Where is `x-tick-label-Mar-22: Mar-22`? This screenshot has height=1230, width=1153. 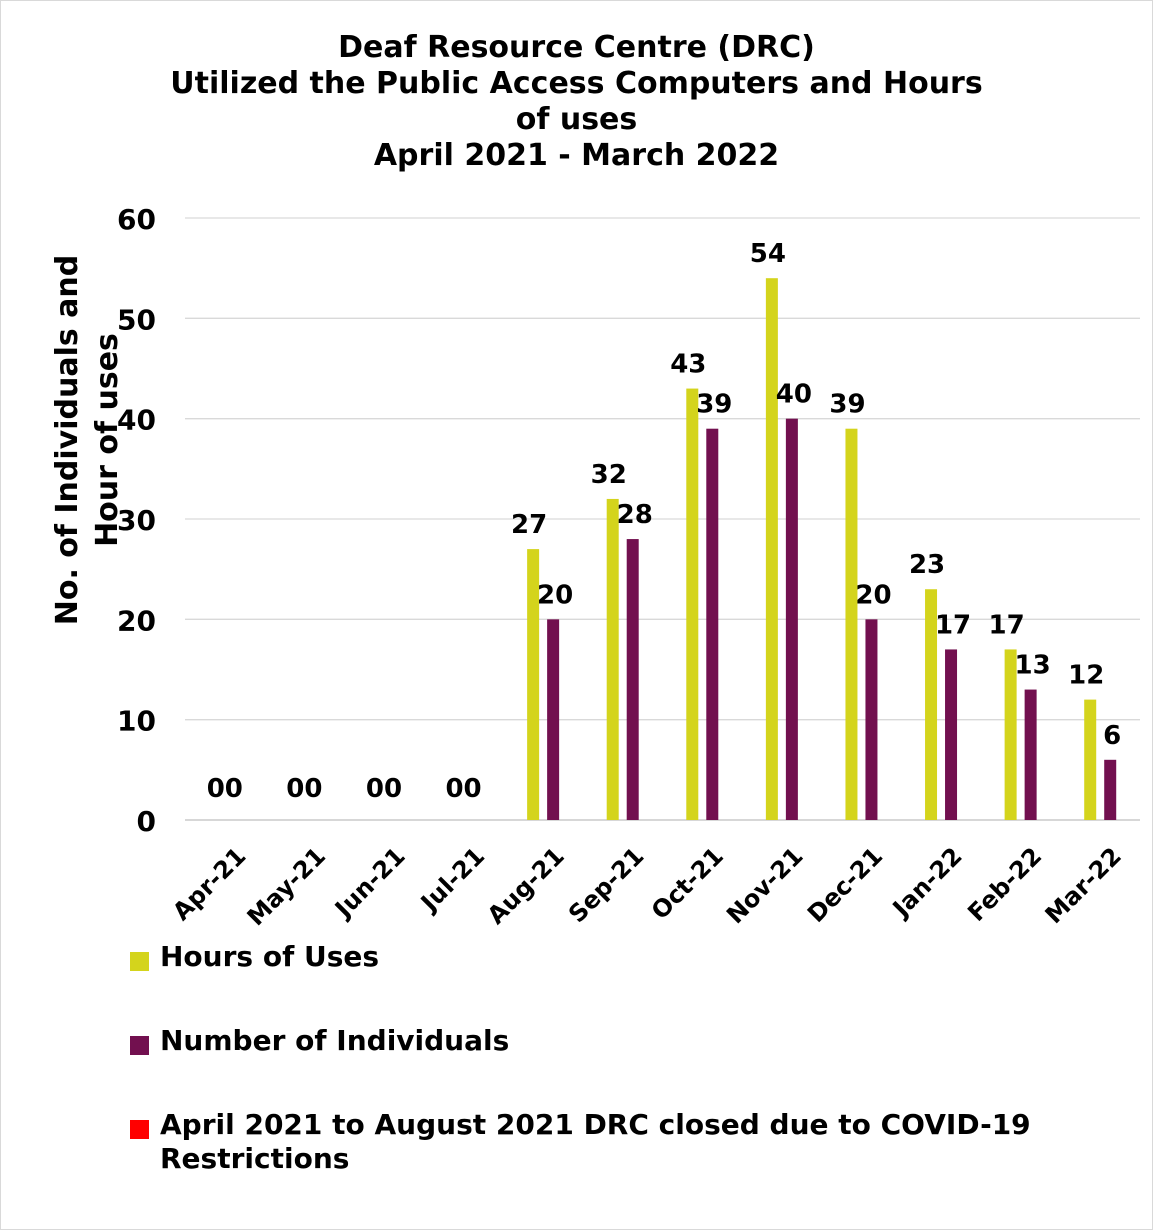
x-tick-label-Mar-22: Mar-22 is located at coordinates (1083, 885).